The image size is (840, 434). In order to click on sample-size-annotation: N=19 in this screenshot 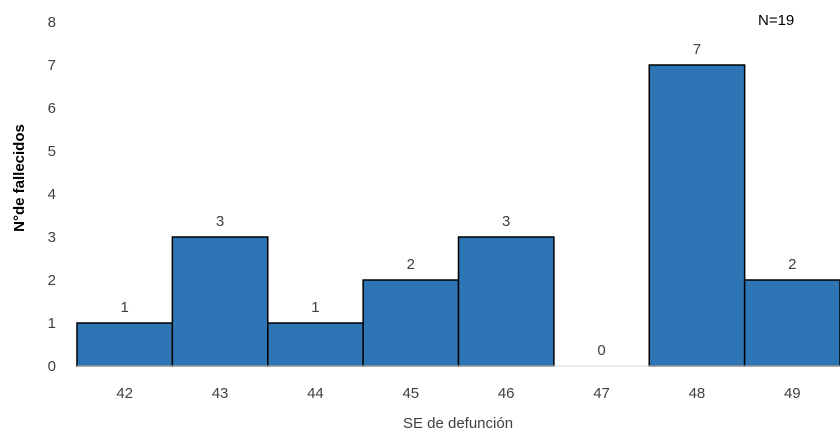, I will do `click(776, 20)`.